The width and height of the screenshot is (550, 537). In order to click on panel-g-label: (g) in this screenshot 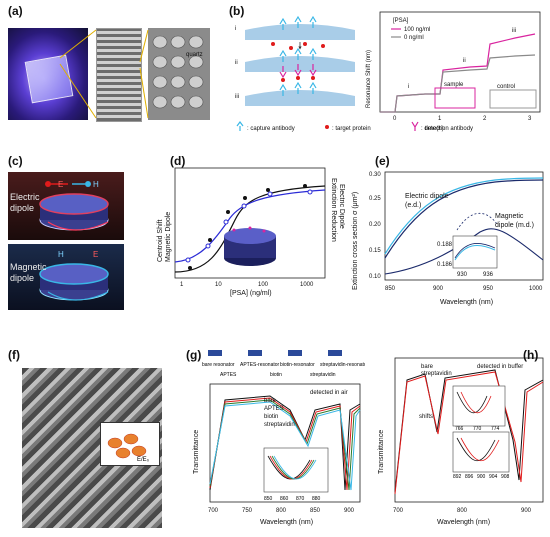, I will do `click(194, 355)`.